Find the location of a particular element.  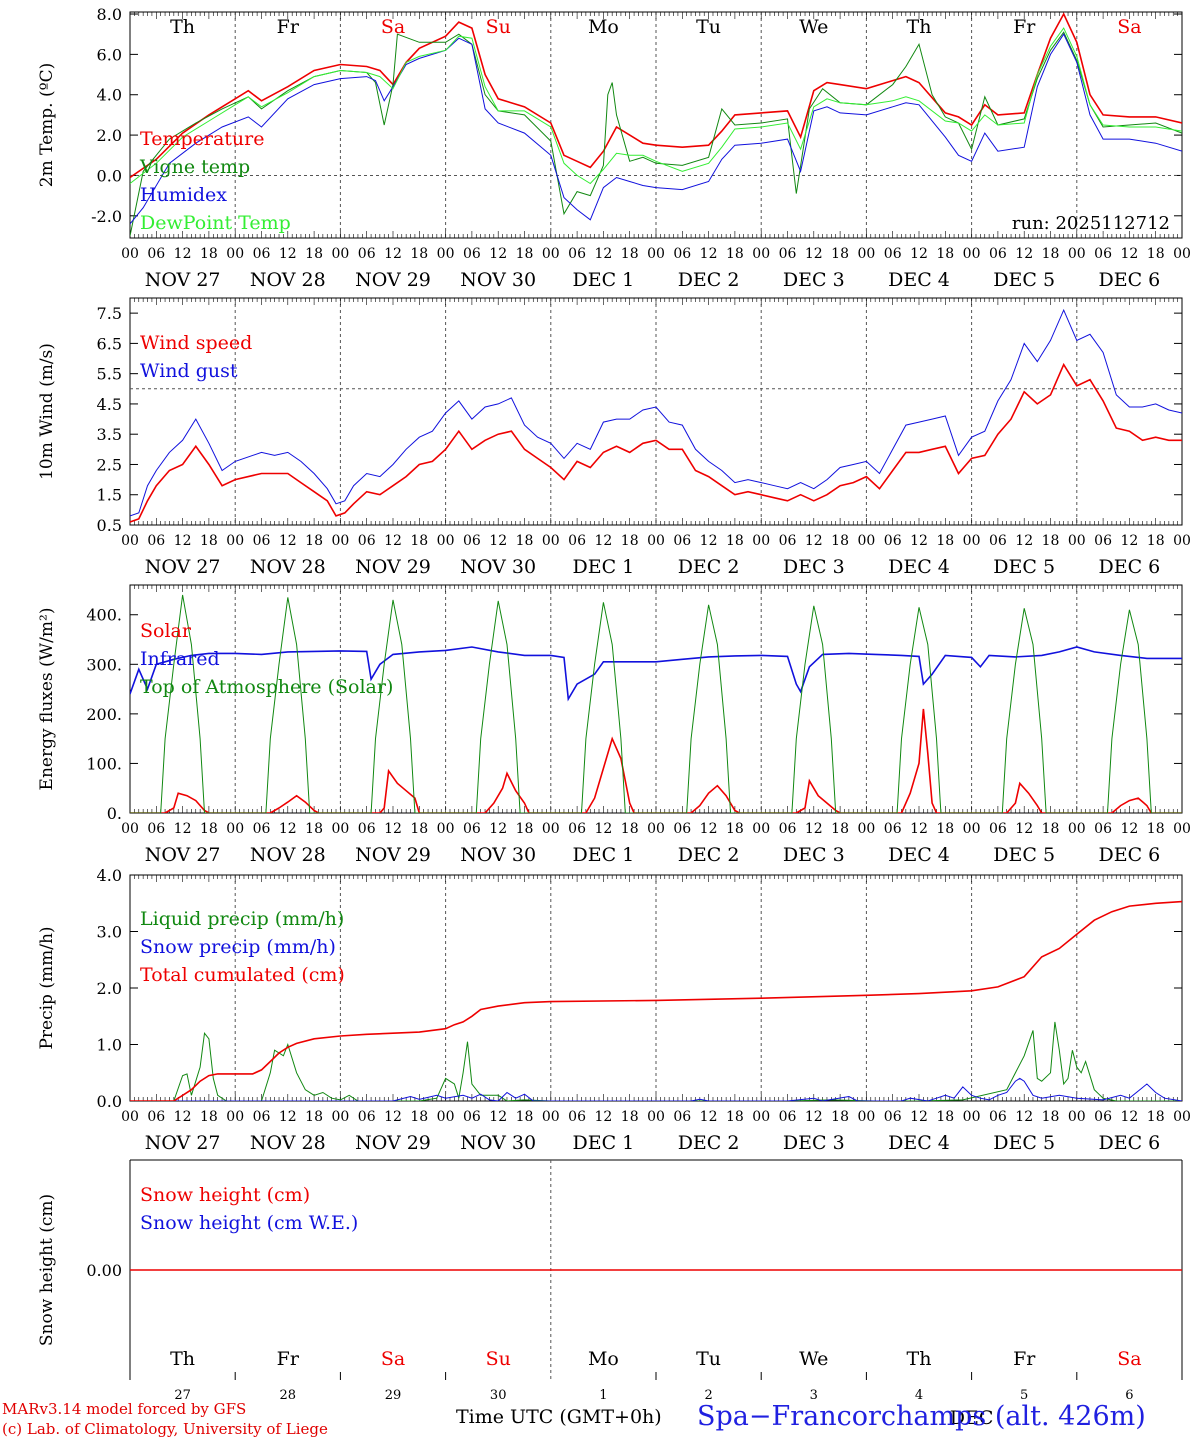

legend-entry: Vigne temp is located at coordinates (194, 167).